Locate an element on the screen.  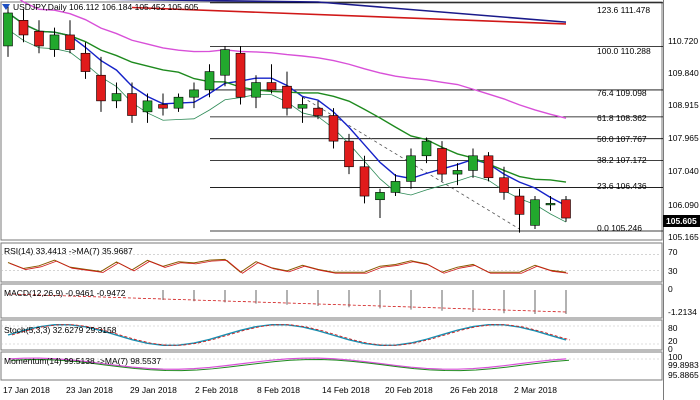
stoch-axis-tick: 20 is located at coordinates (673, 341).